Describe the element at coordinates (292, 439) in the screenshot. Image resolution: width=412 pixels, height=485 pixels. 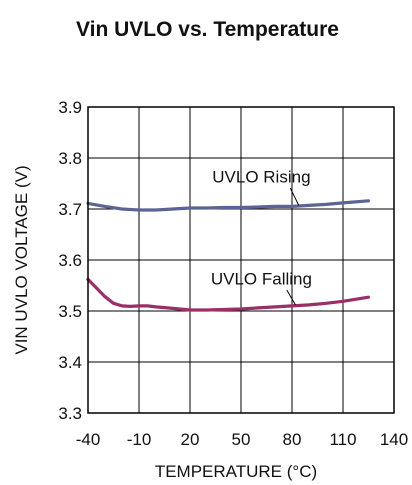
I see `x-tick-label: 80` at that location.